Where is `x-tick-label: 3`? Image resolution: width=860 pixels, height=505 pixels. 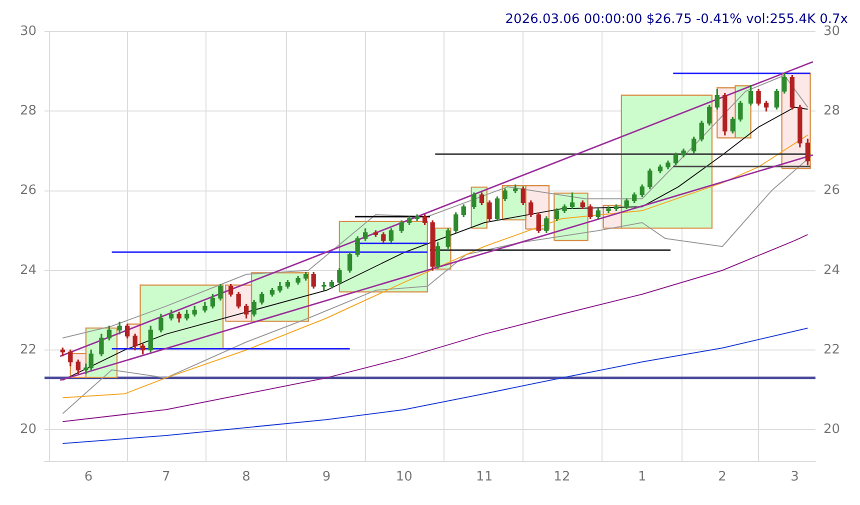
x-tick-label: 3 is located at coordinates (794, 477).